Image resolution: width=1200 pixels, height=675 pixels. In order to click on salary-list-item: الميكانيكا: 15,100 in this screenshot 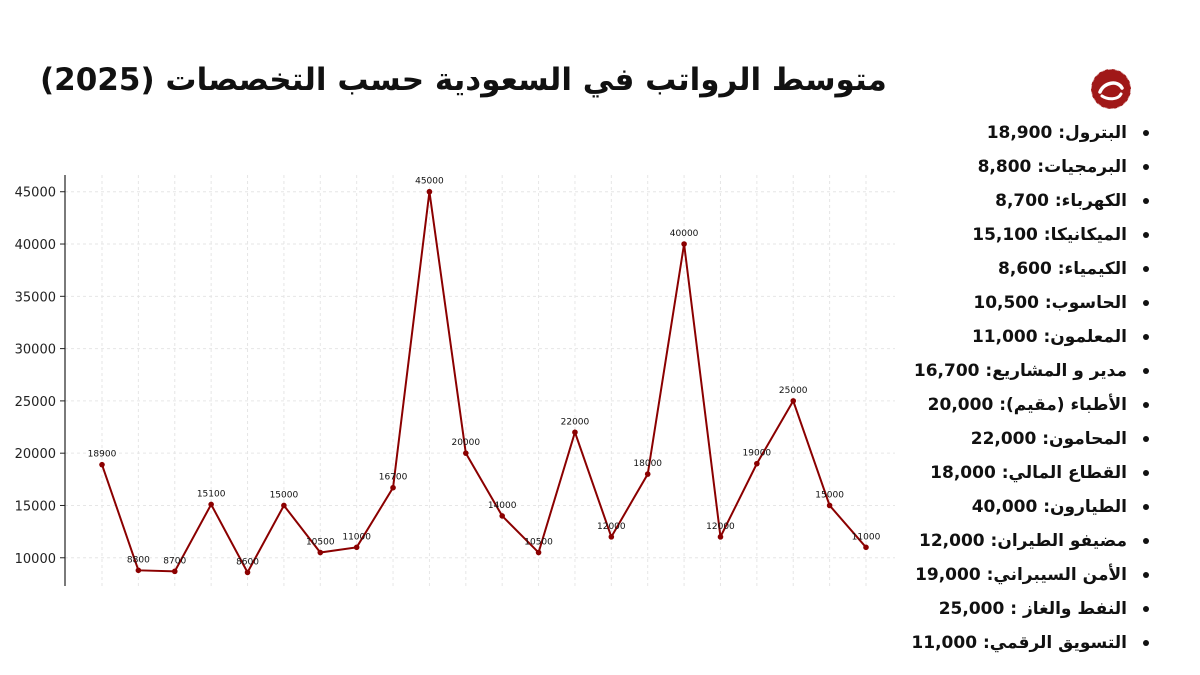, I will do `click(1027, 235)`.